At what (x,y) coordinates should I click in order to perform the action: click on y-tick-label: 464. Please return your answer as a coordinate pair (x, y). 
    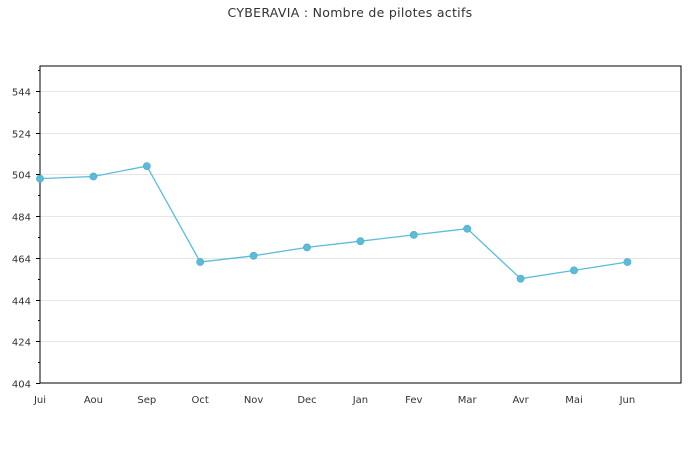
    Looking at the image, I should click on (21, 260).